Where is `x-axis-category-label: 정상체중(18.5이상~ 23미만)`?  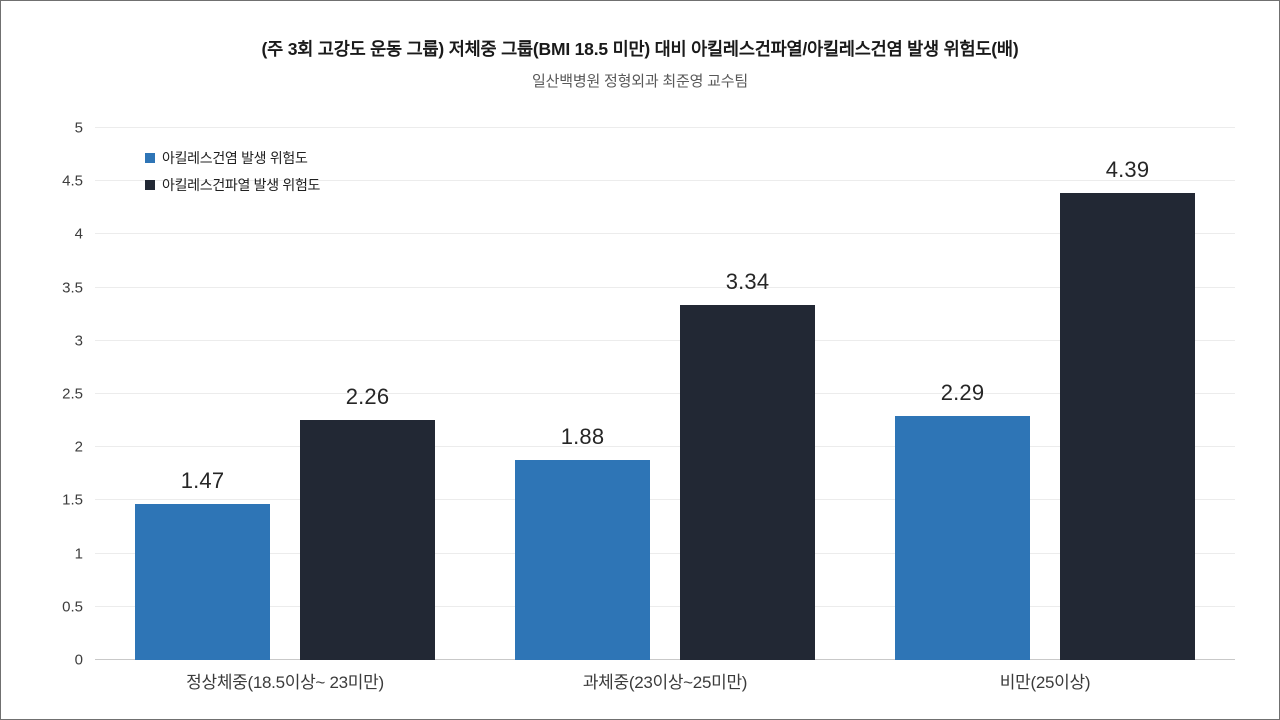 x-axis-category-label: 정상체중(18.5이상~ 23미만) is located at coordinates (285, 682).